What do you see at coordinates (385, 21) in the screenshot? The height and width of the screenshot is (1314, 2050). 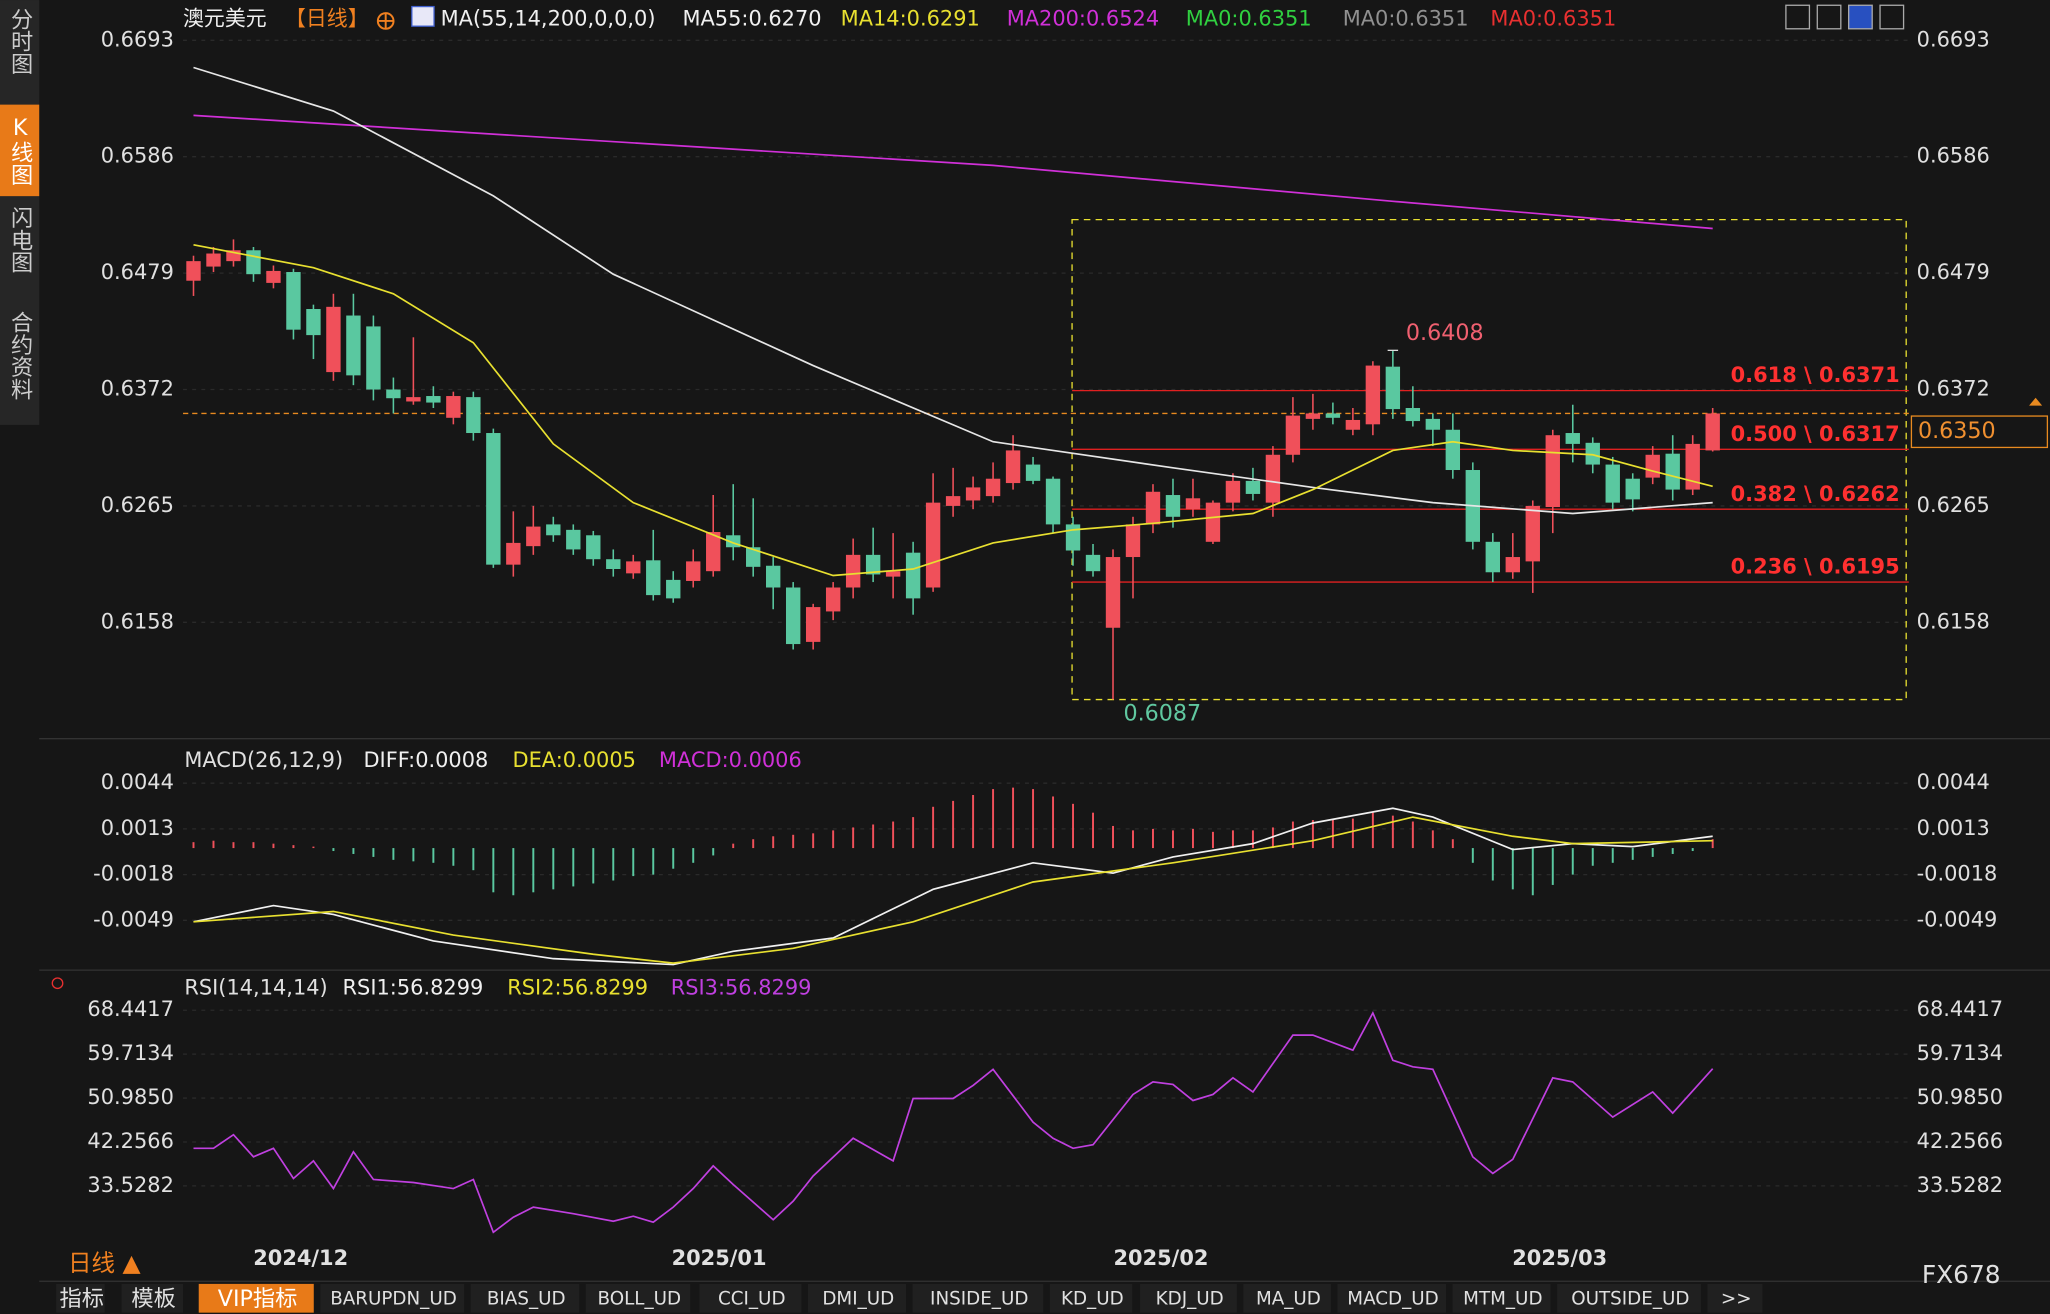 I see `add-icon` at bounding box center [385, 21].